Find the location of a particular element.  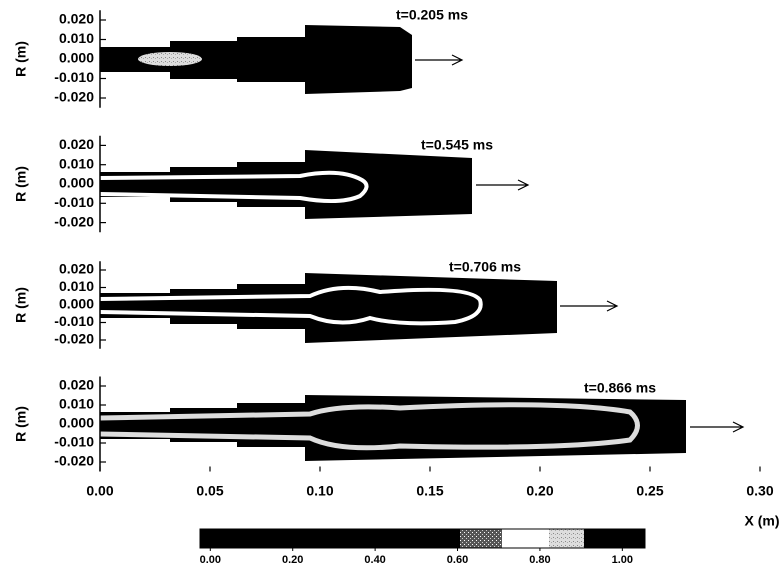

x-tick-label: 0.25 is located at coordinates (649, 491).